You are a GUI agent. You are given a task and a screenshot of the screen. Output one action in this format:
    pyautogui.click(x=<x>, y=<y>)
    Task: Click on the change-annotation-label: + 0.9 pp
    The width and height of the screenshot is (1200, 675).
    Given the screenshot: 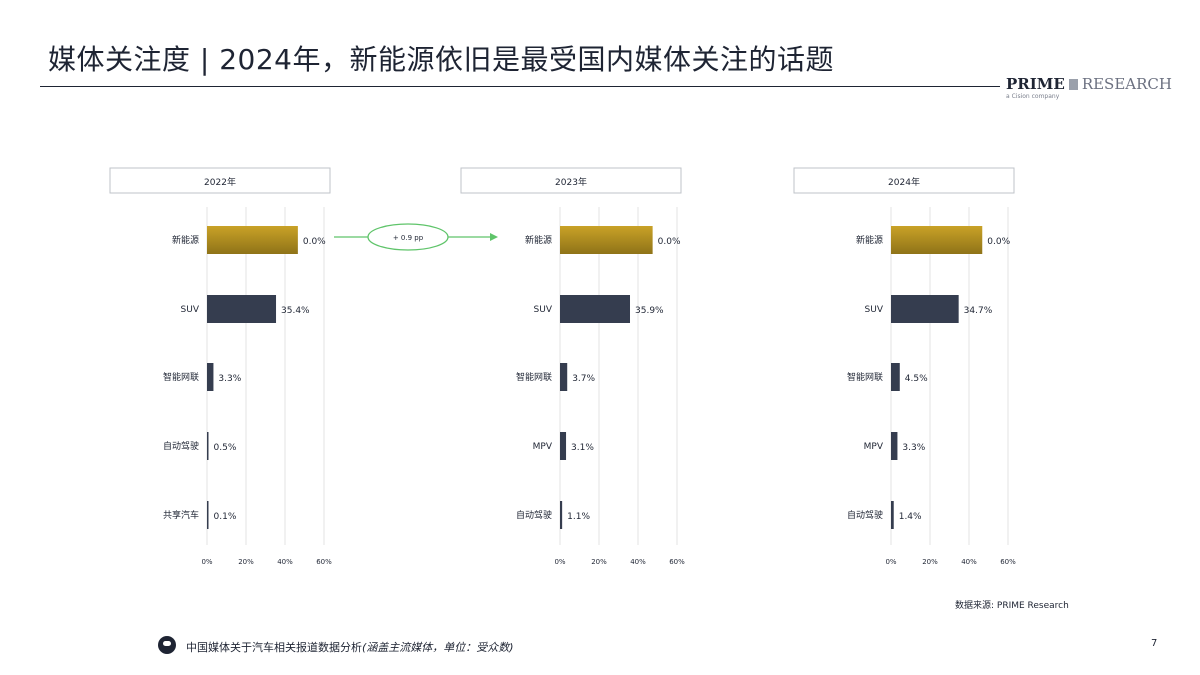 What is the action you would take?
    pyautogui.click(x=408, y=238)
    